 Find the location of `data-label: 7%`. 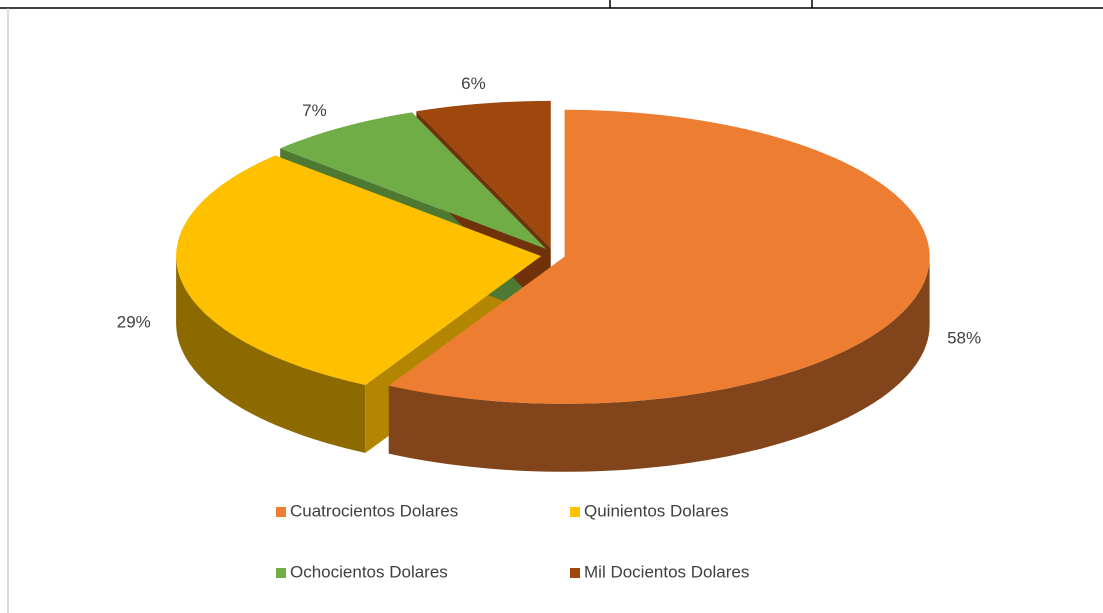

data-label: 7% is located at coordinates (314, 110).